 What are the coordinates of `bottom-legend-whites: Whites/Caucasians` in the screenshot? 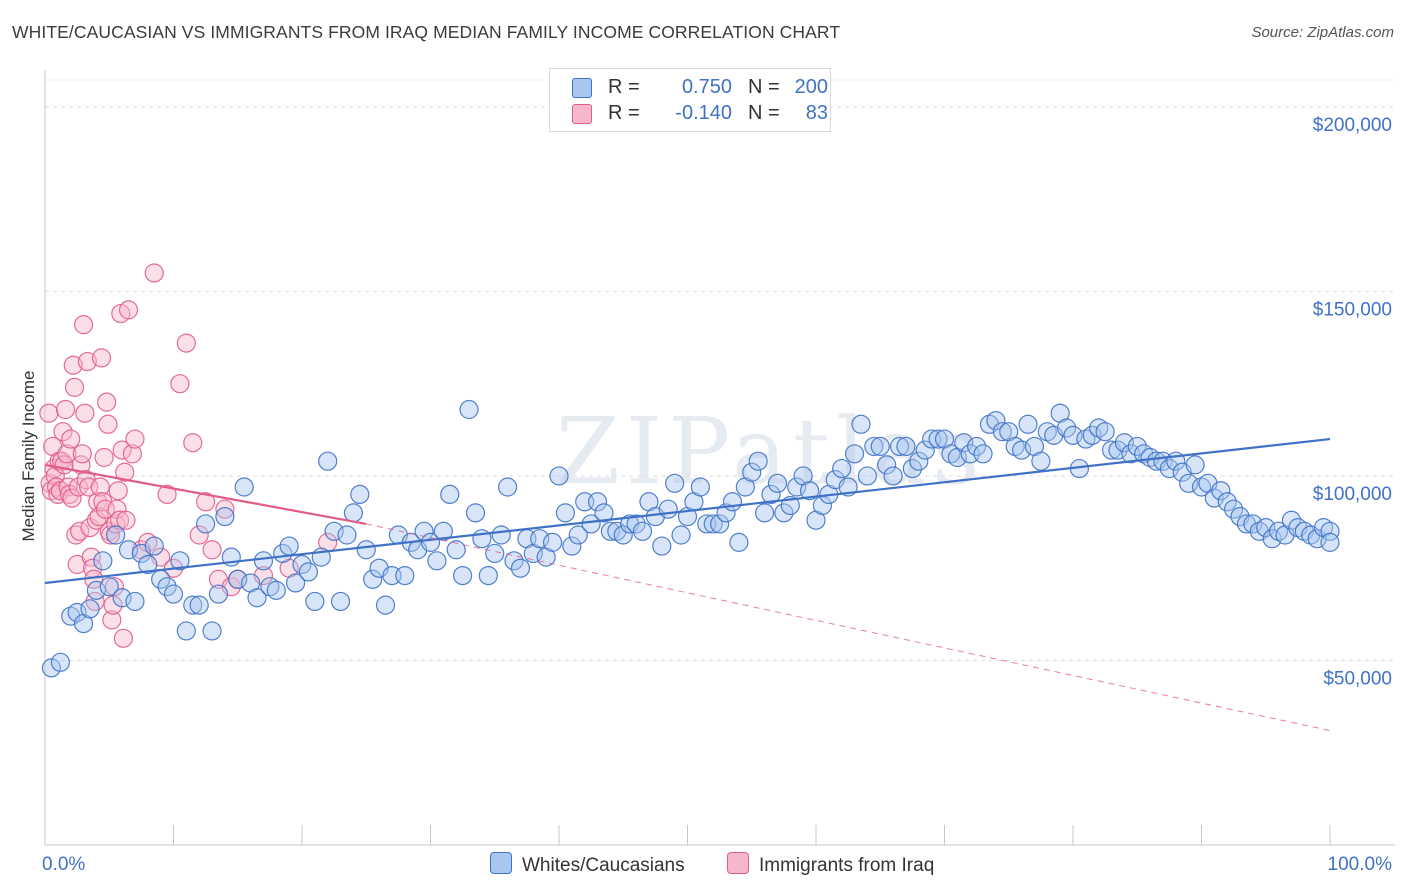 It's located at (587, 864).